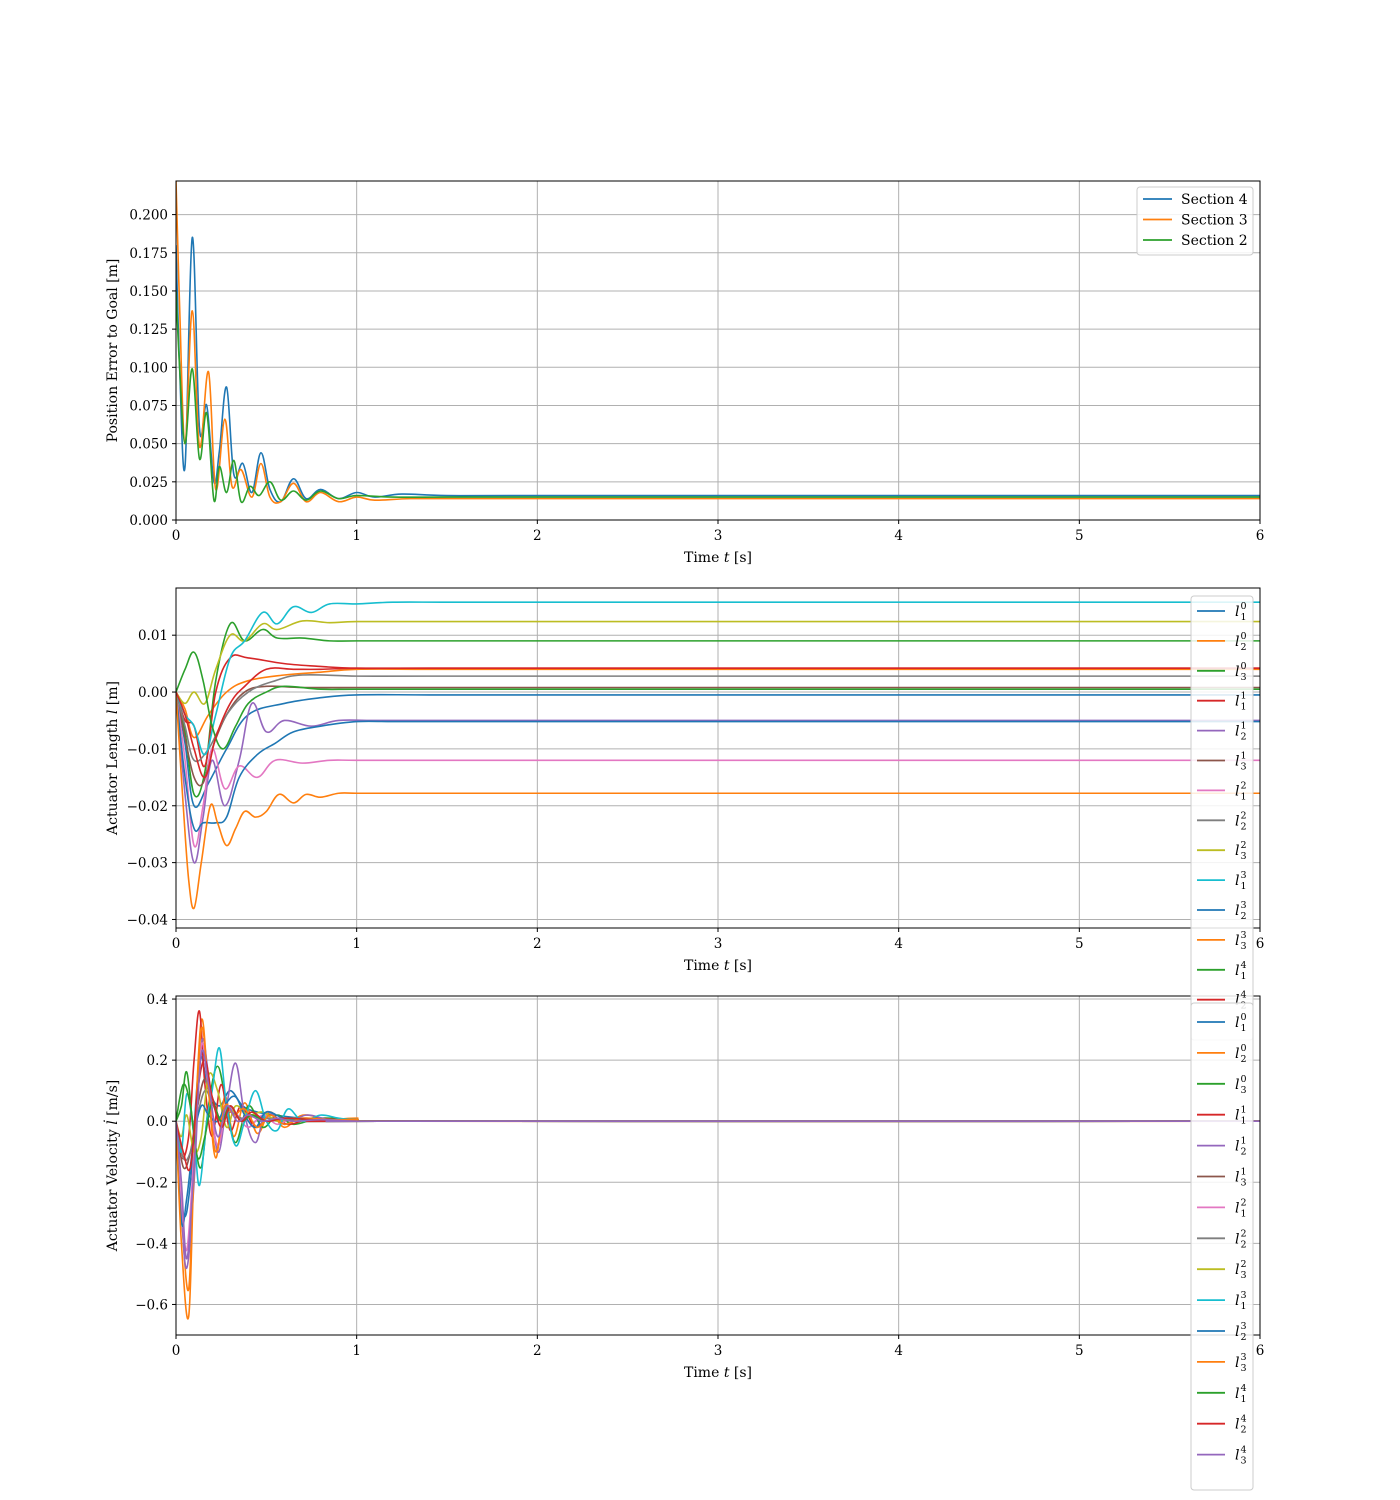 The image size is (1400, 1500). I want to click on y-axis-label: Actuator Length l [m], so click(113, 758).